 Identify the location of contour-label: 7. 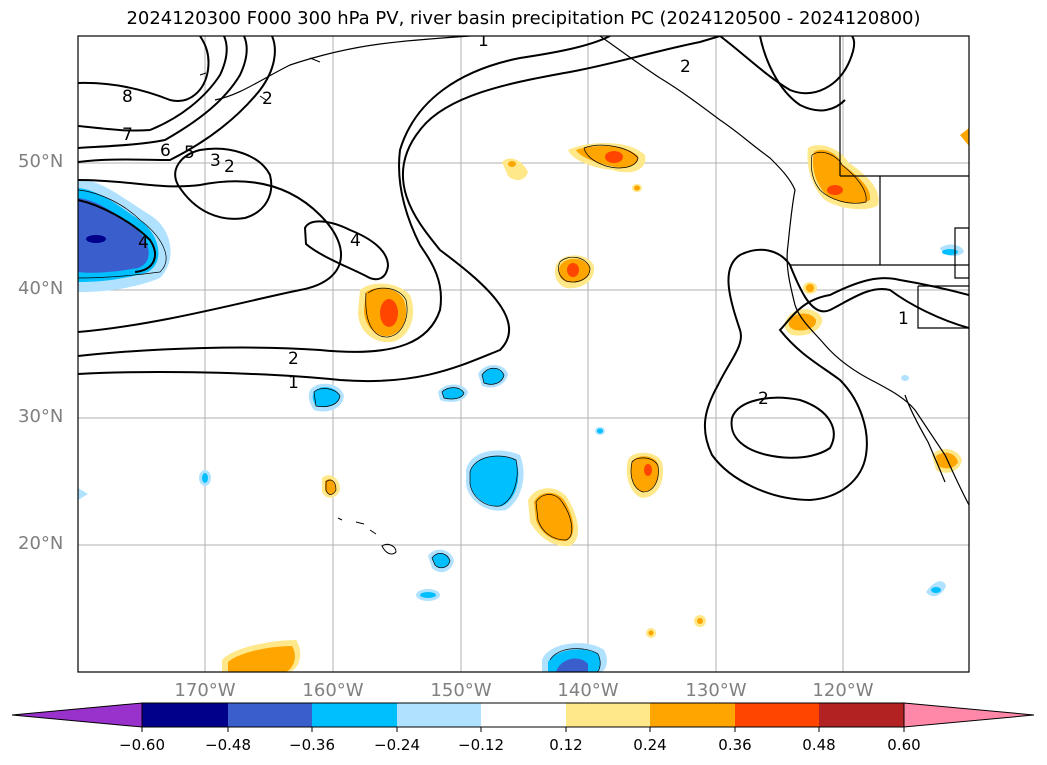
(127, 135).